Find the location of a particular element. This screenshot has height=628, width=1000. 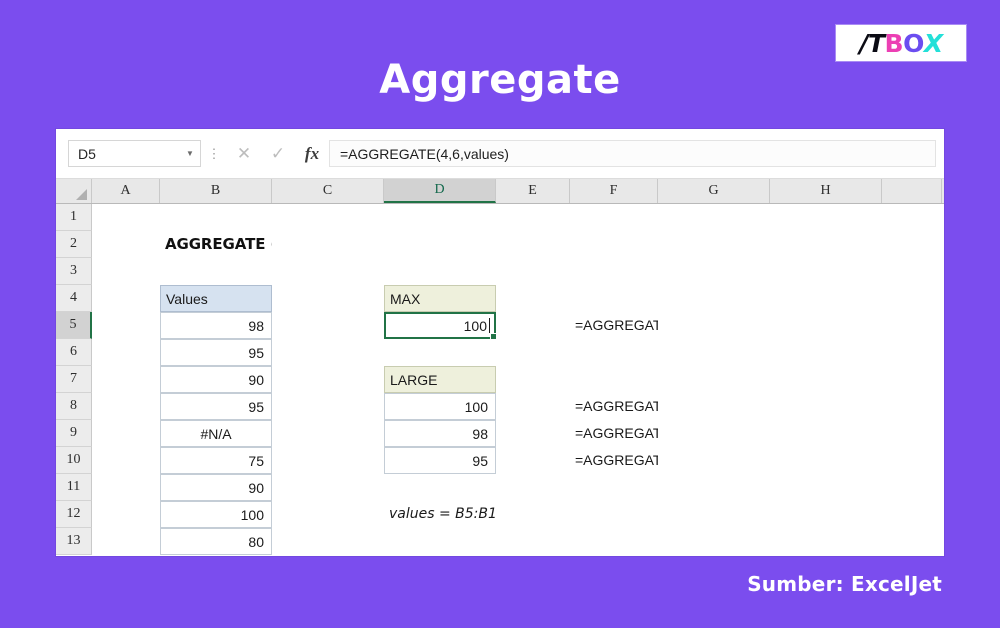

cell-a2 is located at coordinates (126, 244).